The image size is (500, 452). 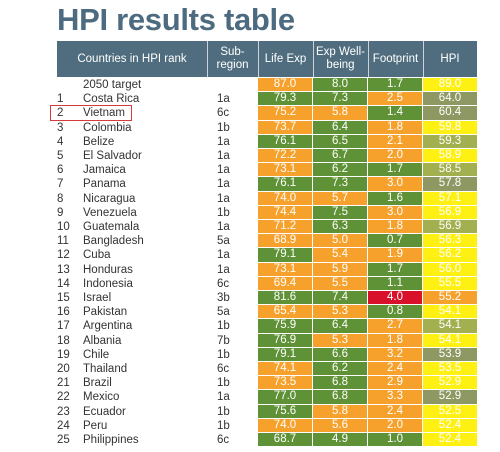 I want to click on footprint-cell: 4.0, so click(x=395, y=298).